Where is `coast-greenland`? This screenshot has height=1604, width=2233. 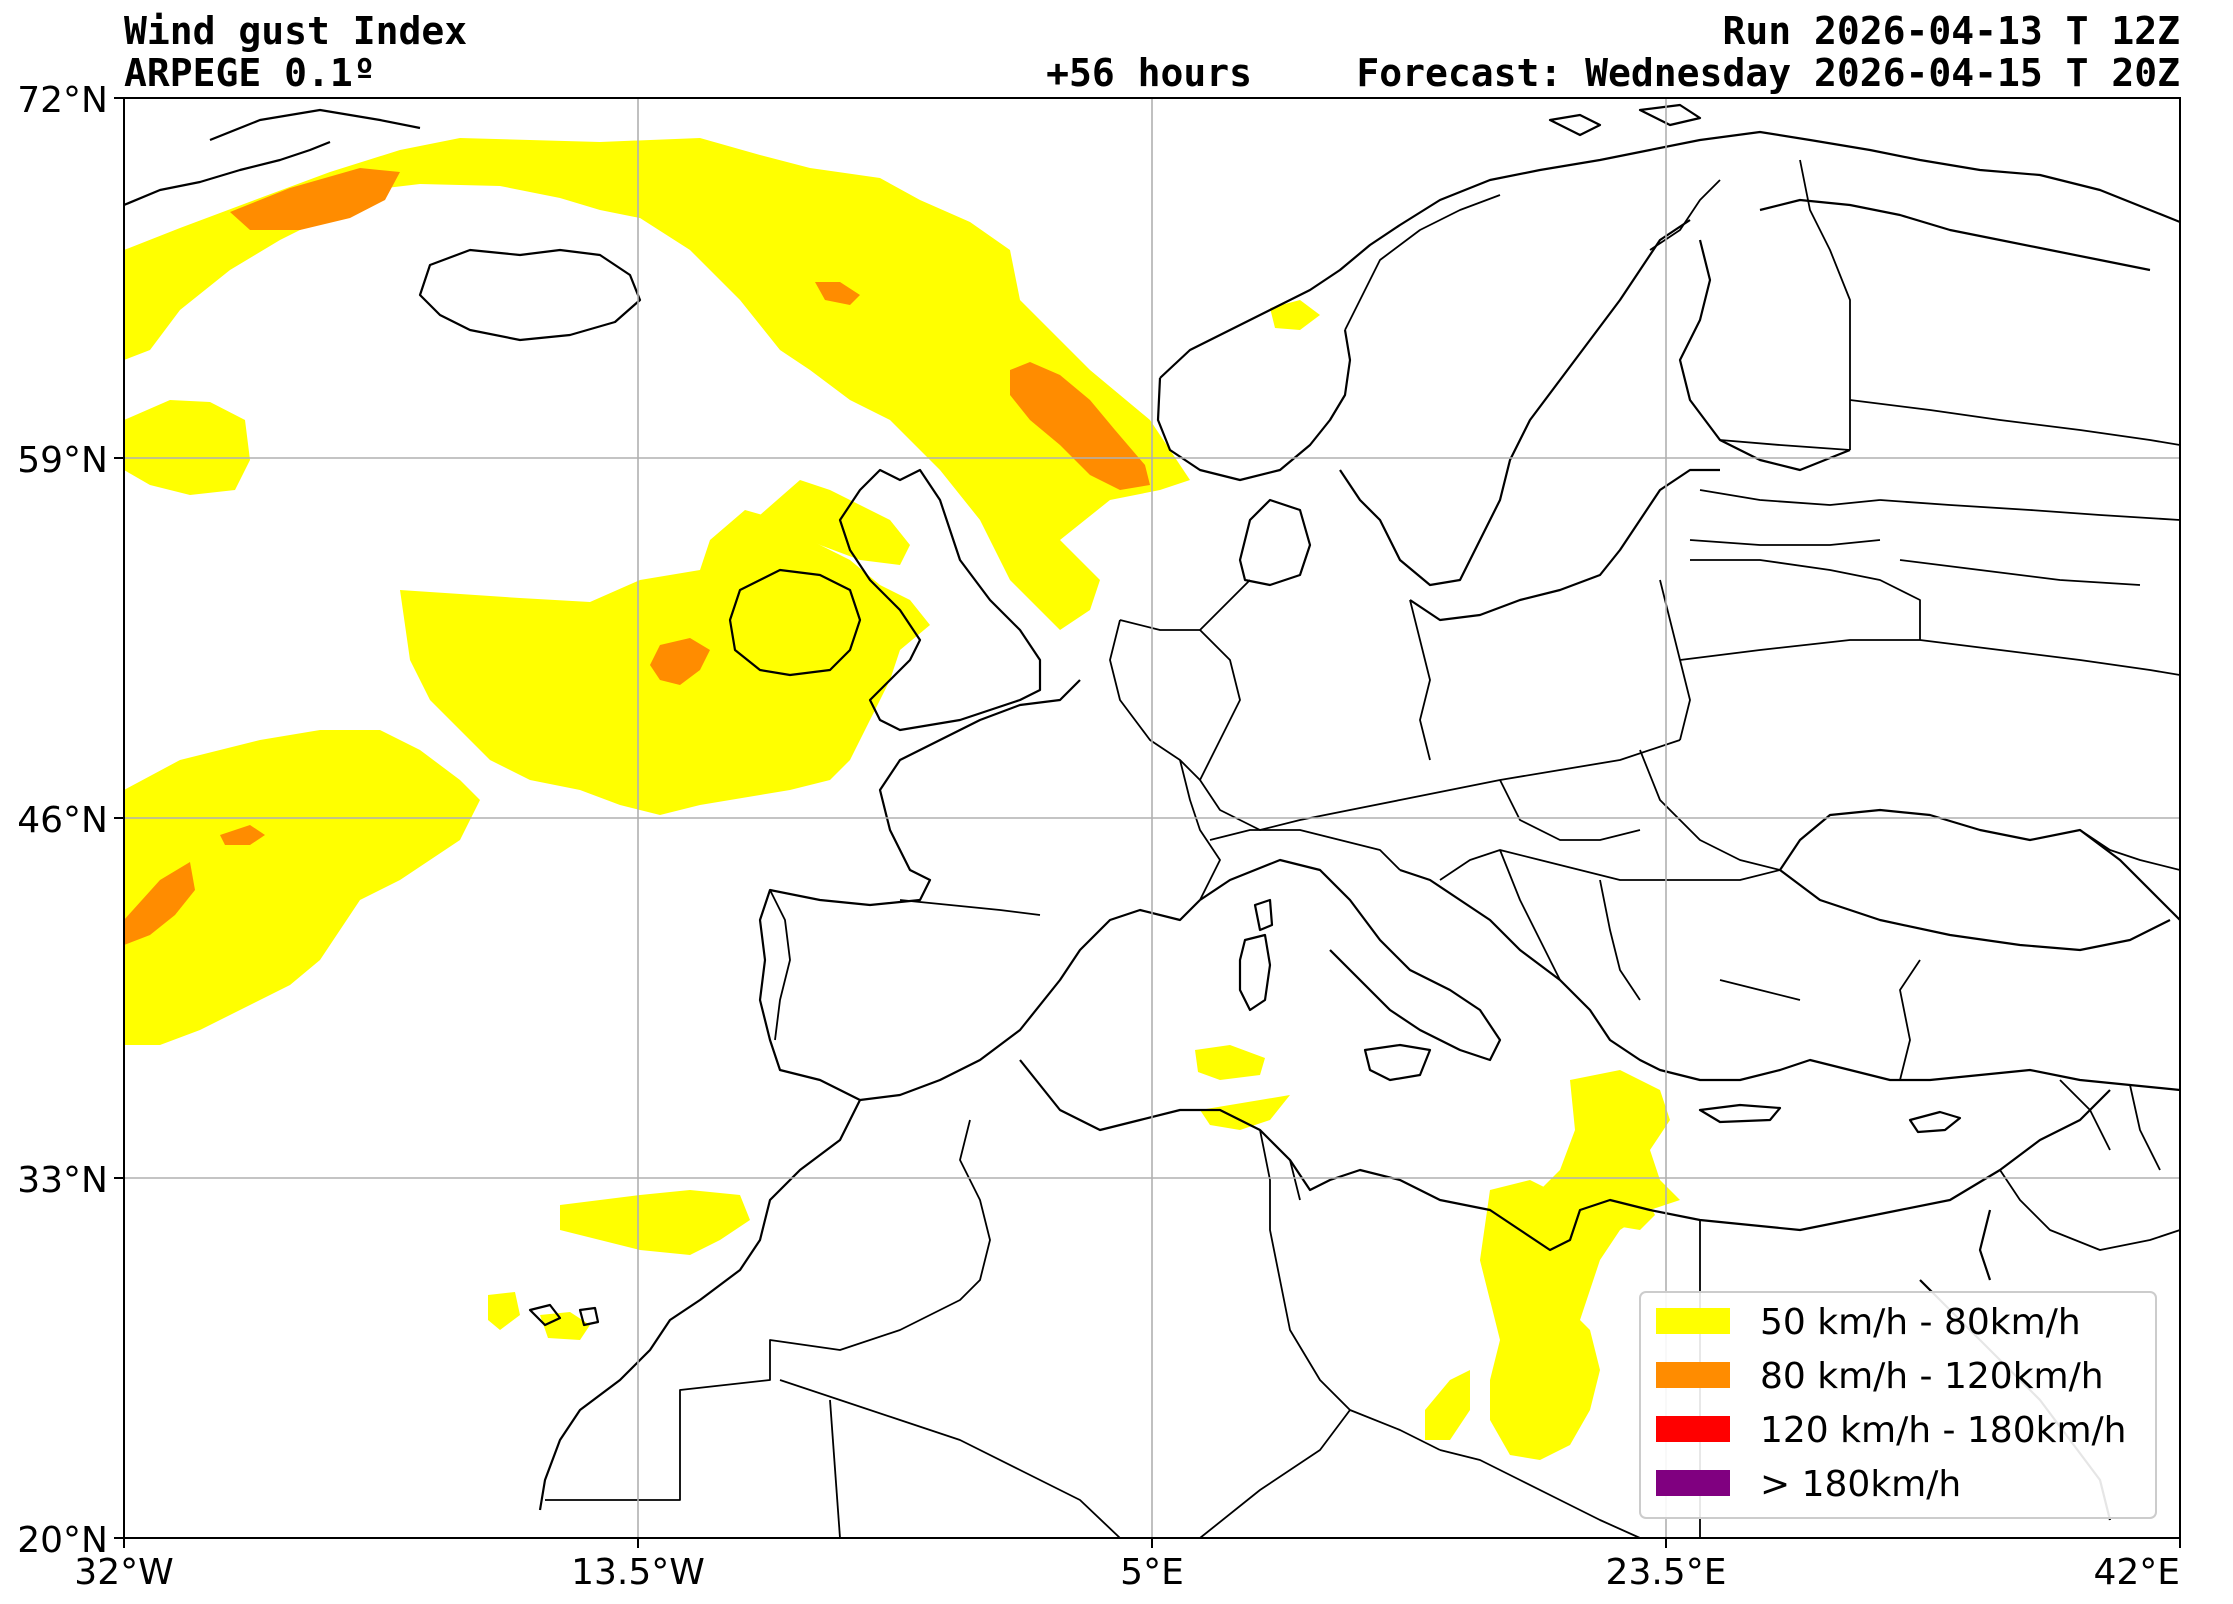
coast-greenland is located at coordinates (272, 157).